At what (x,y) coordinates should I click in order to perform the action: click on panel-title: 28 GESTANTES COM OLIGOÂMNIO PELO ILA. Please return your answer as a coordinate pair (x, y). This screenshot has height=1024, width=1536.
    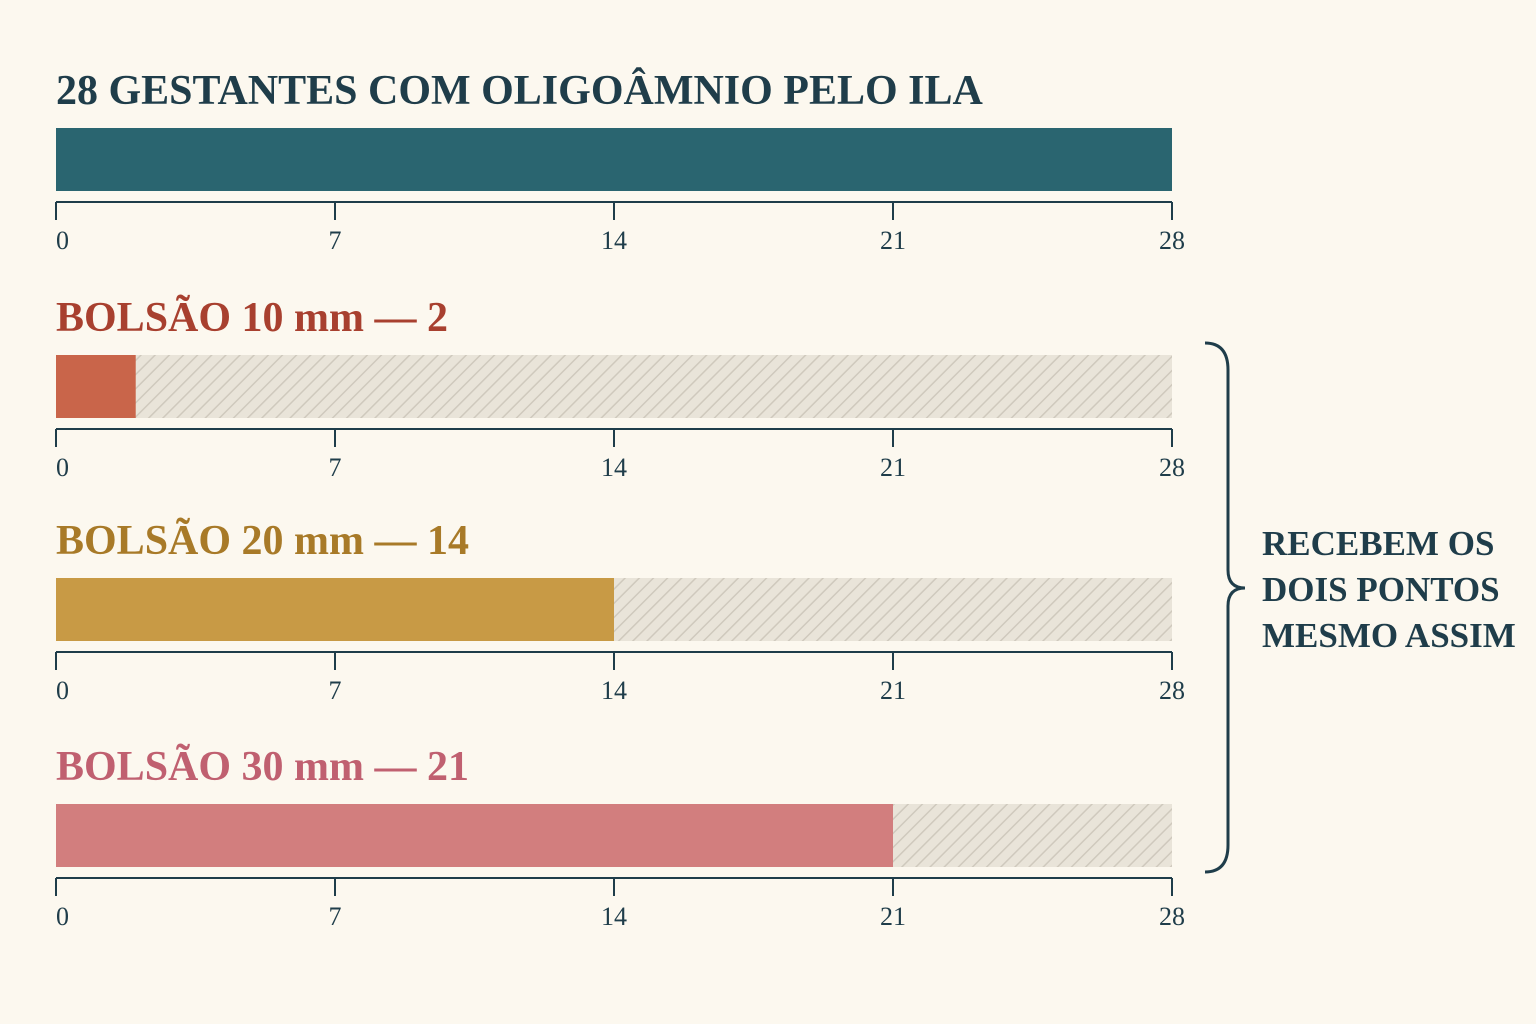
    Looking at the image, I should click on (520, 90).